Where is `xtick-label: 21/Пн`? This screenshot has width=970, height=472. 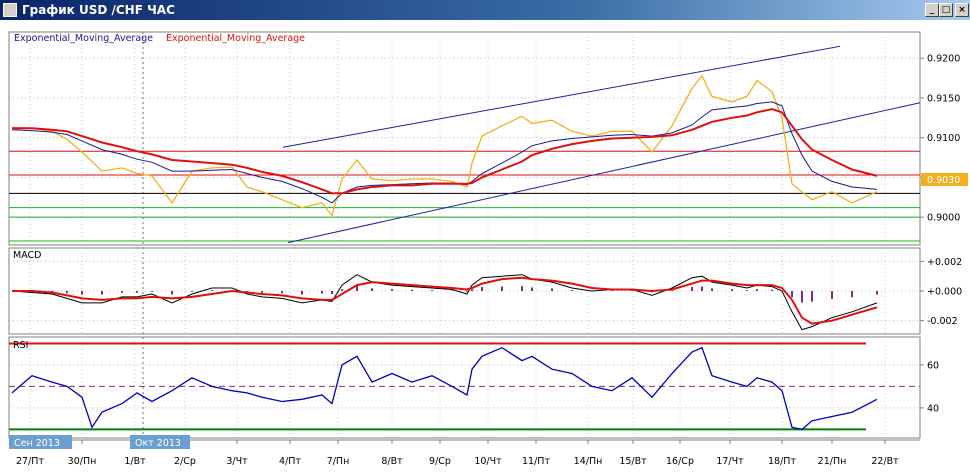
xtick-label: 21/Пн is located at coordinates (832, 461).